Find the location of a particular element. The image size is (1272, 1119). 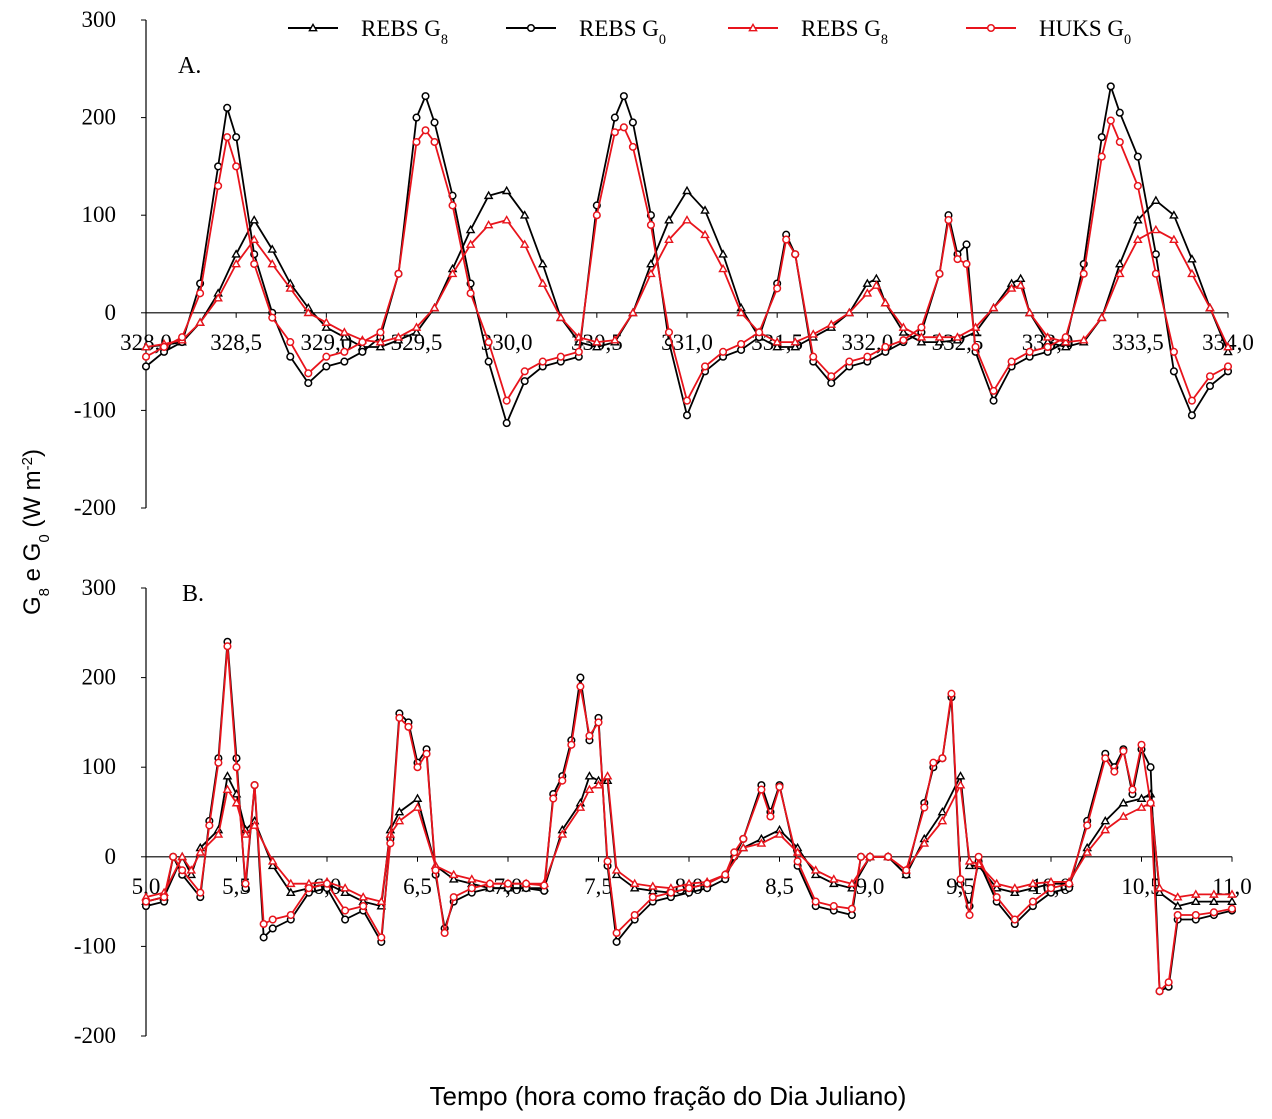

legend-label: REBS G0 is located at coordinates (622, 32).